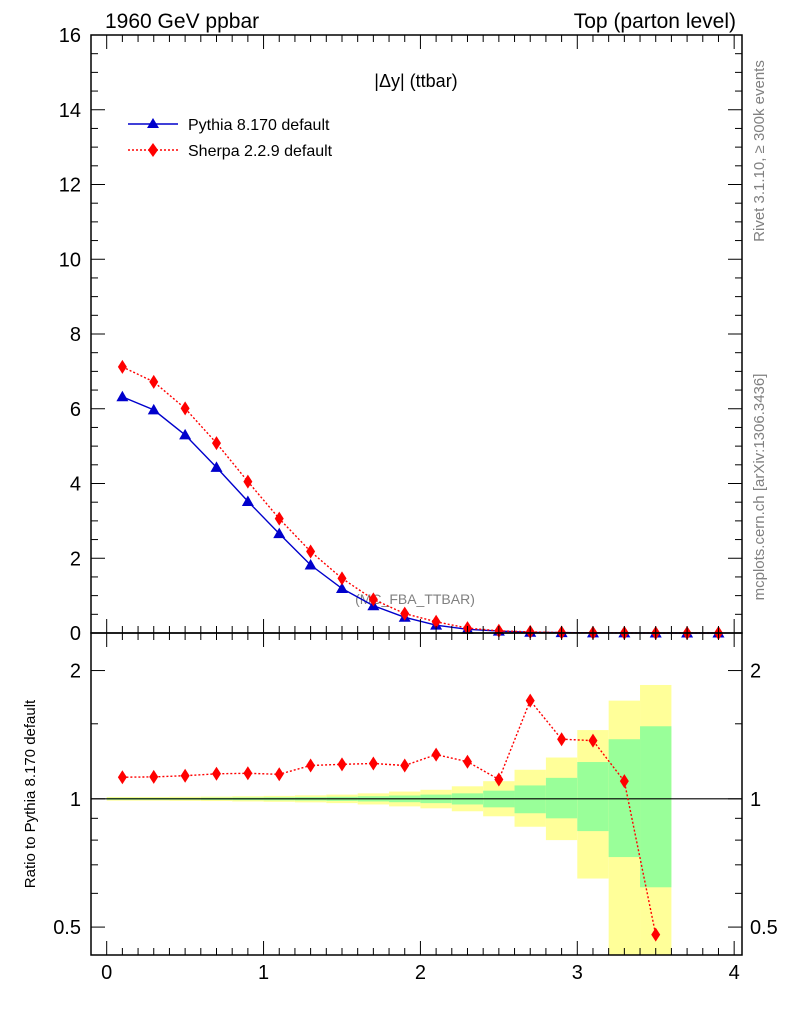  What do you see at coordinates (182, 21) in the screenshot?
I see `header-left: 1960 GeV ppbar` at bounding box center [182, 21].